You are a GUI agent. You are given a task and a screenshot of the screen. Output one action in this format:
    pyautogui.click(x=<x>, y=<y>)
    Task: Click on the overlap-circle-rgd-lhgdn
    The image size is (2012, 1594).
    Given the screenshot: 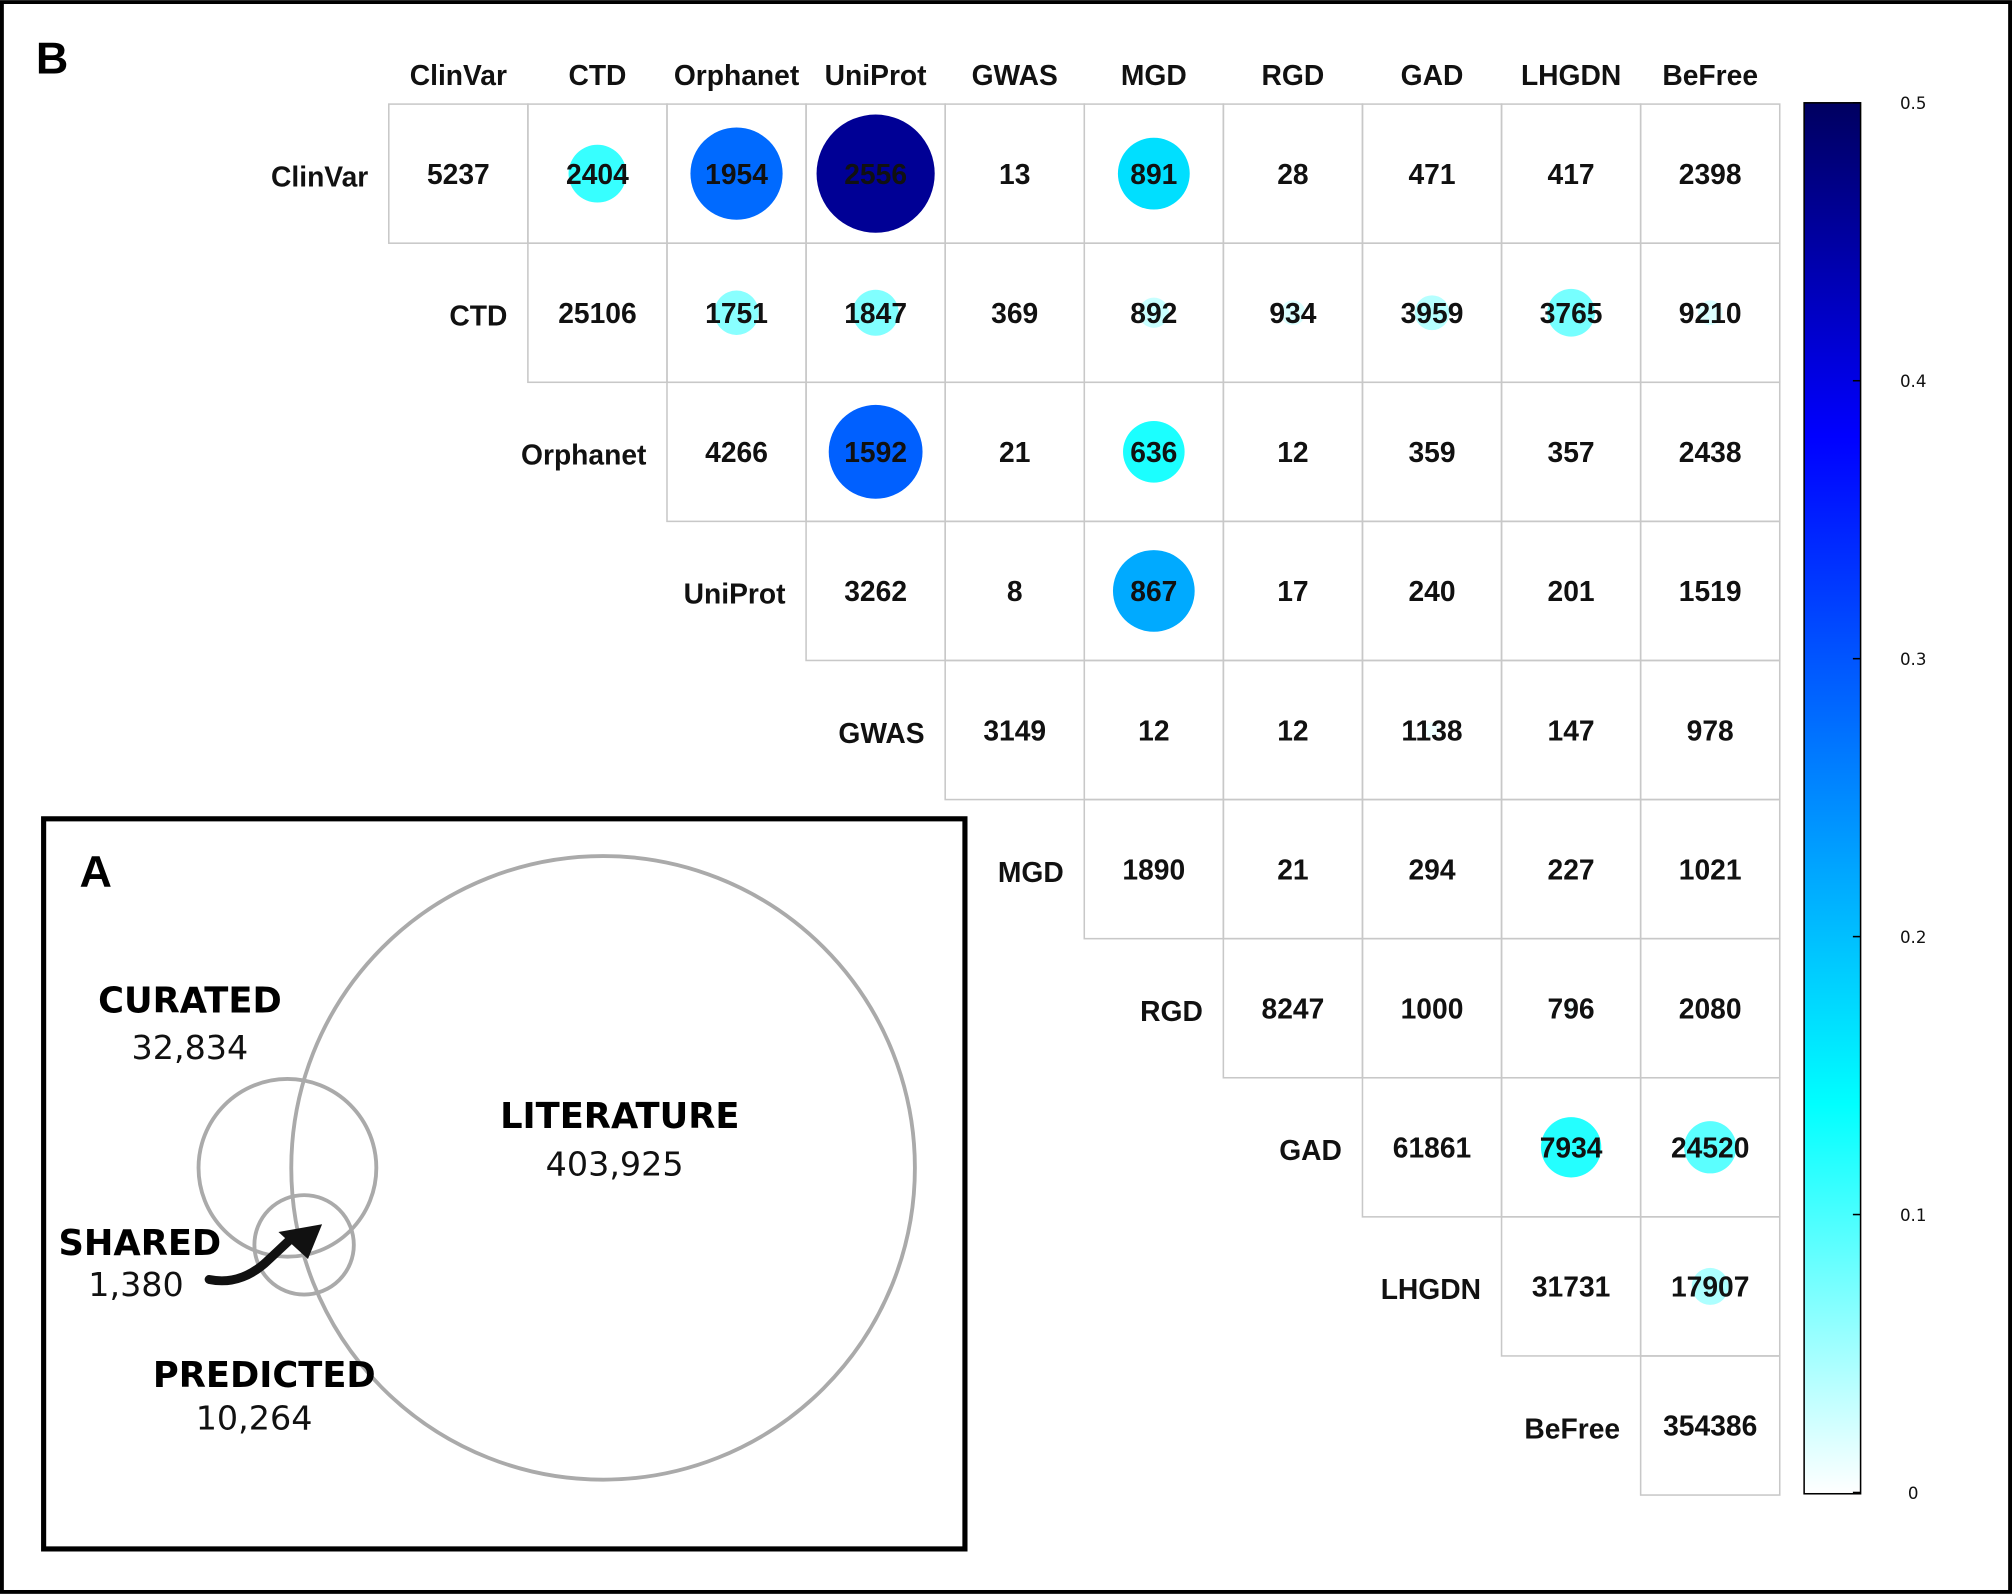 What is the action you would take?
    pyautogui.click(x=1571, y=1008)
    